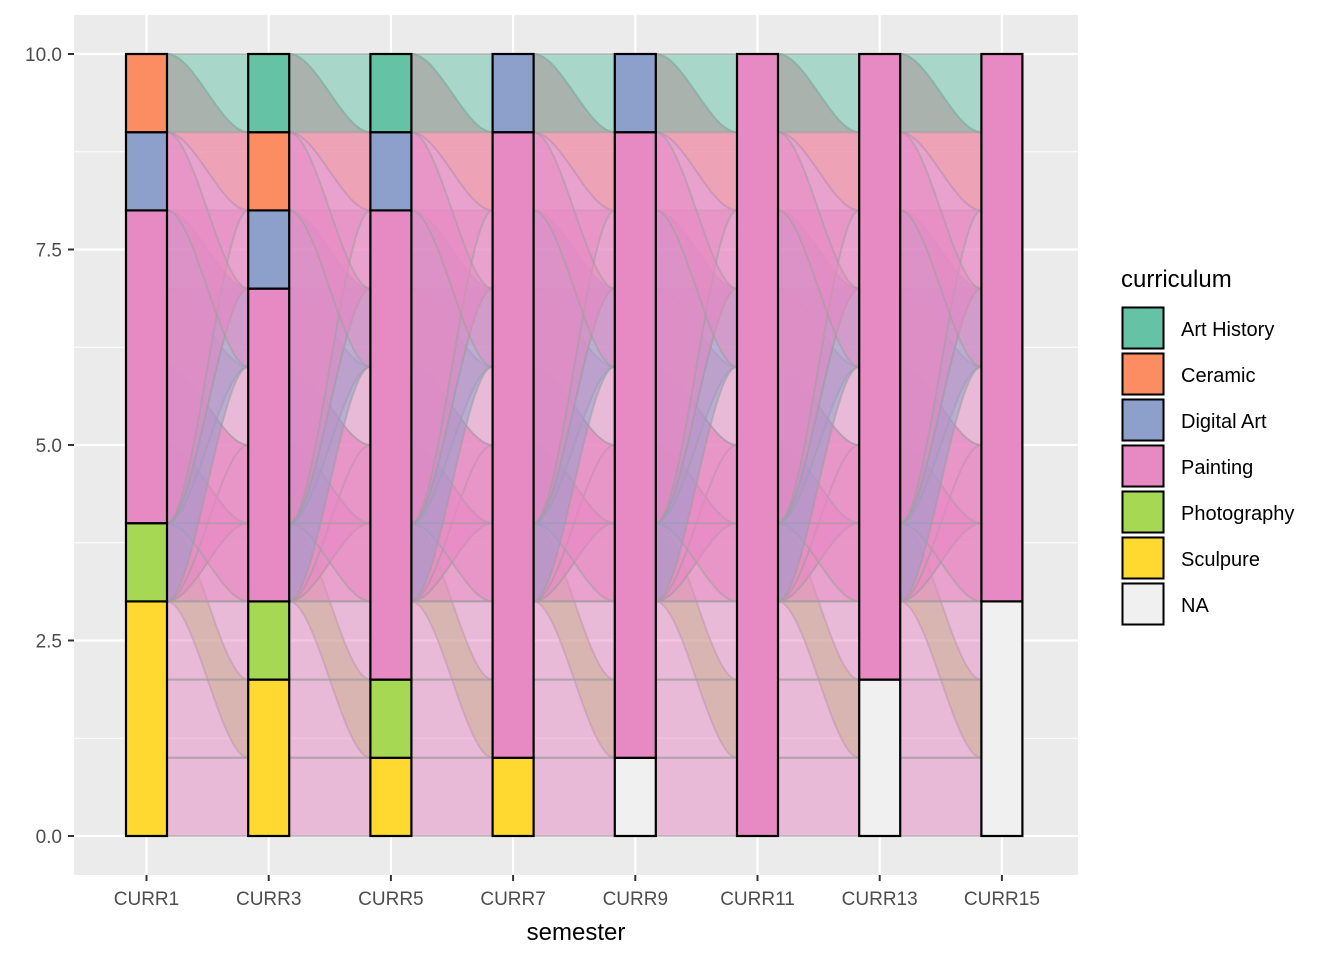 Image resolution: width=1344 pixels, height=960 pixels. Describe the element at coordinates (1195, 606) in the screenshot. I see `legend-label: NA` at that location.